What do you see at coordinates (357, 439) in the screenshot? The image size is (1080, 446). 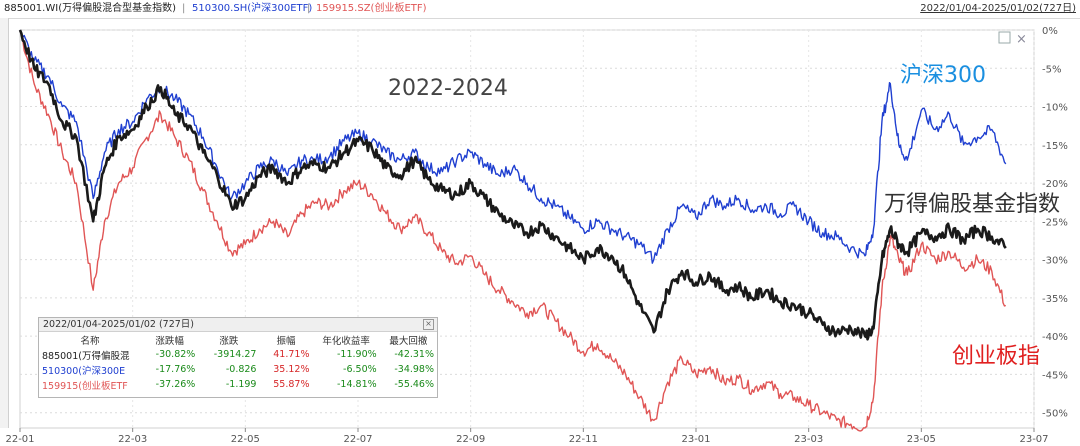 I see `x-tick-label: 22-07` at bounding box center [357, 439].